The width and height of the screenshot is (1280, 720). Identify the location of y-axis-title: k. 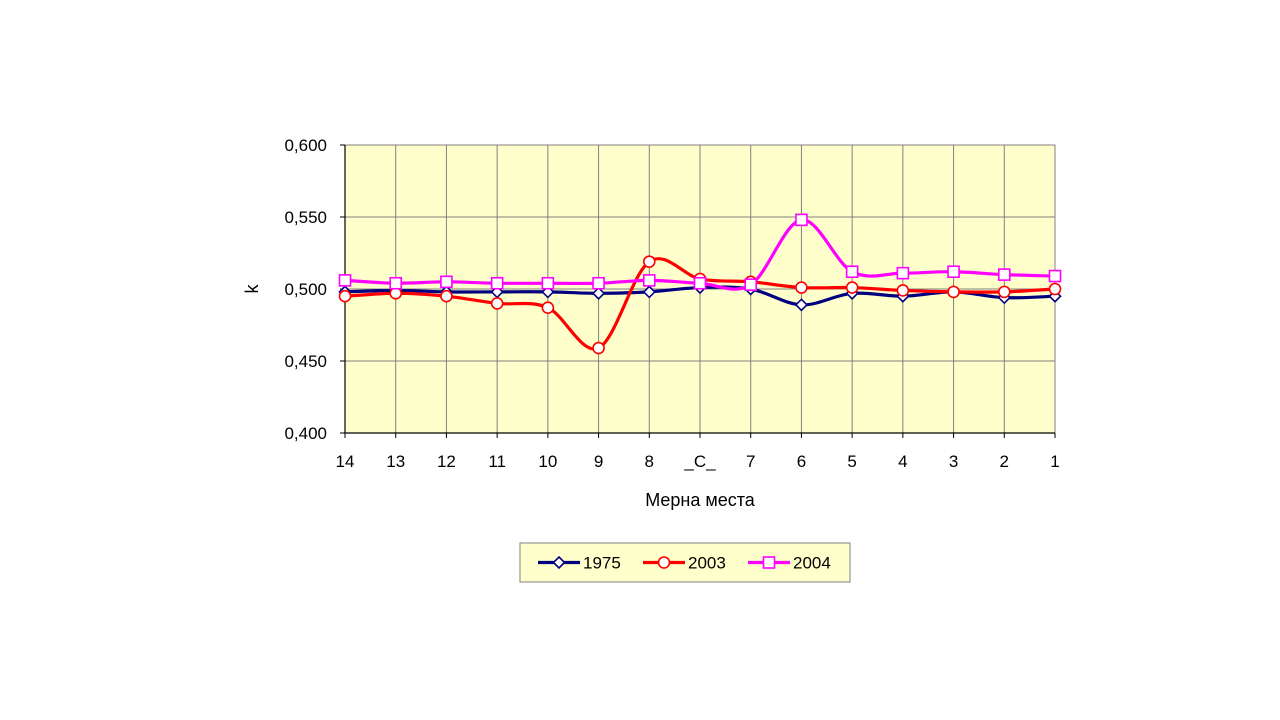
(252, 289).